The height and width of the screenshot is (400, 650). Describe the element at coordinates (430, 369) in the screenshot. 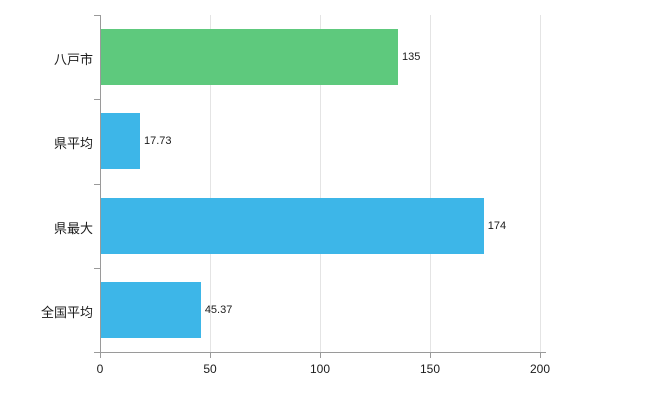

I see `x-tick-label: 150` at that location.